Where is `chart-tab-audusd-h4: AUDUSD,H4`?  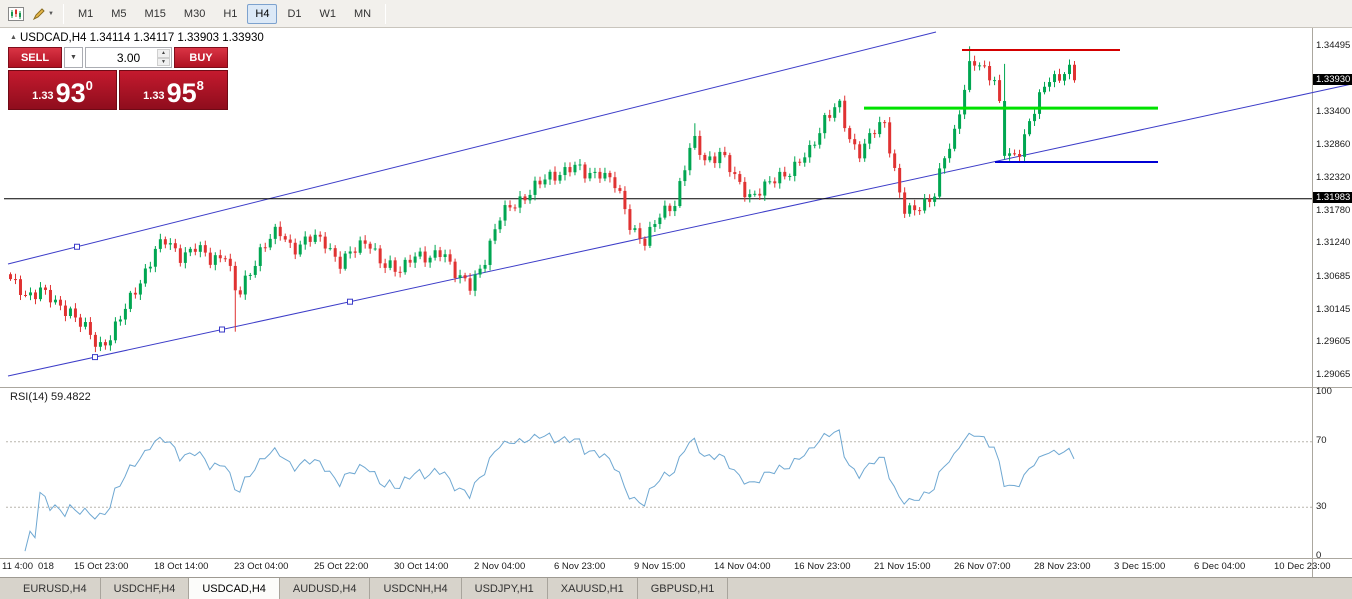
chart-tab-audusd-h4: AUDUSD,H4 is located at coordinates (325, 588).